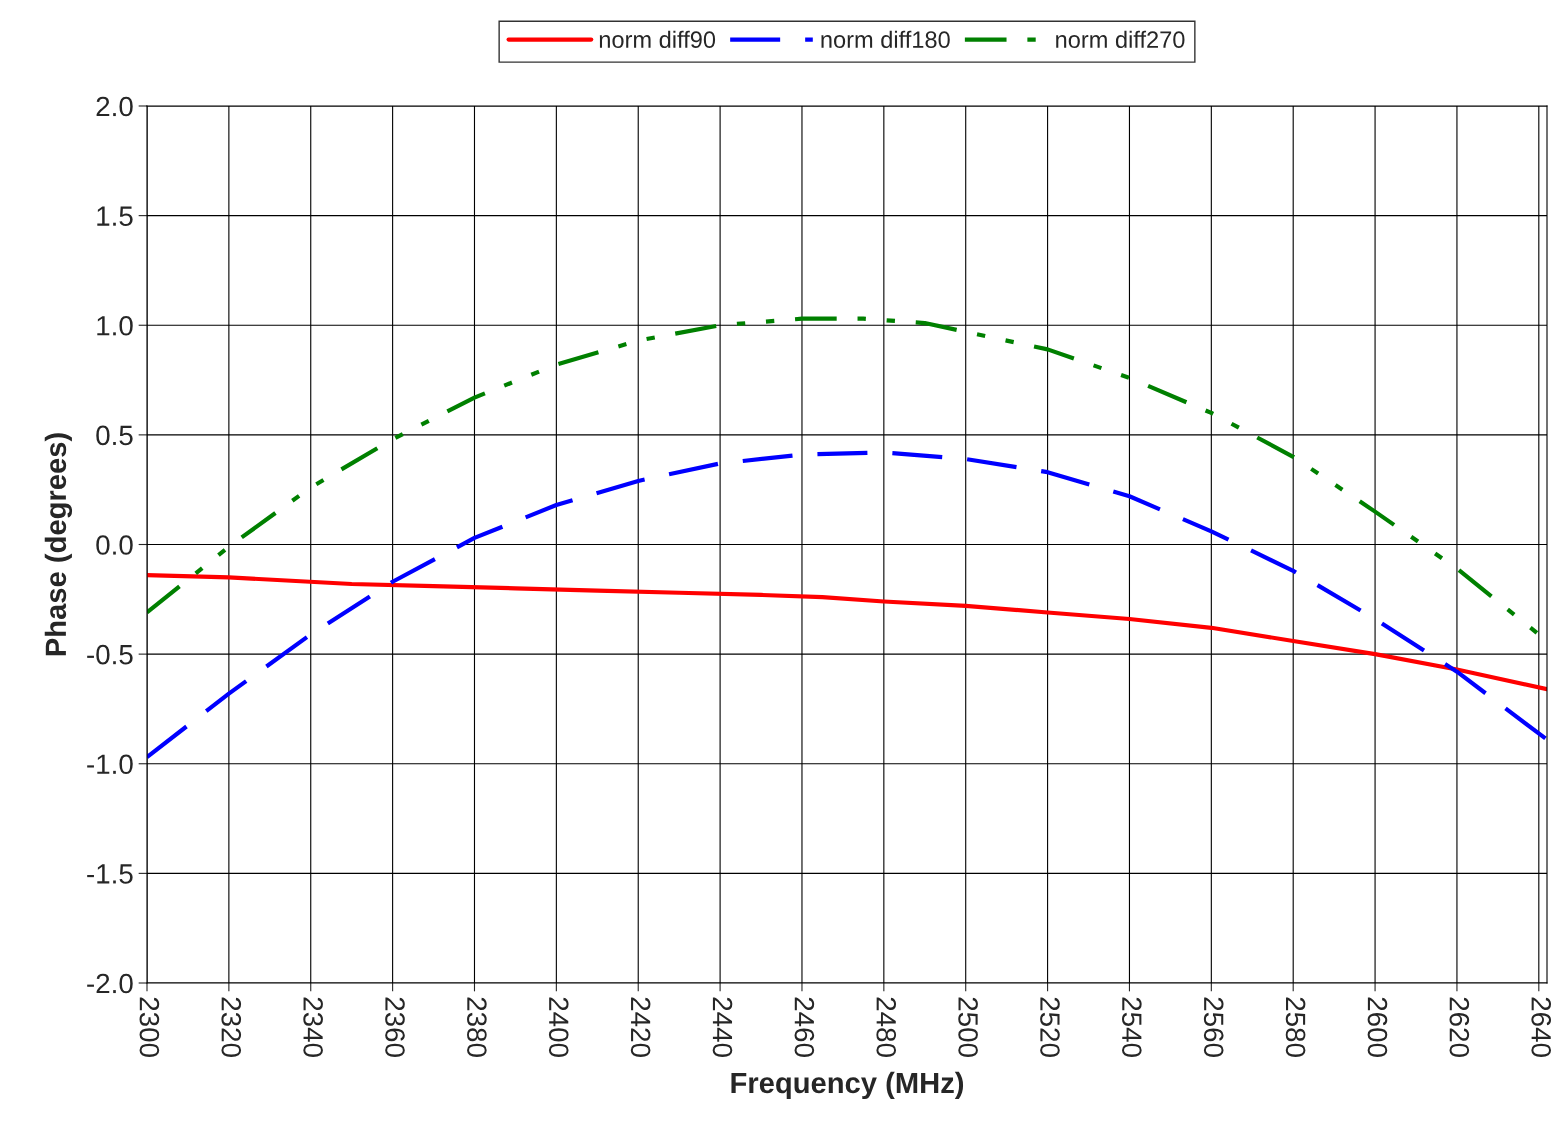 The image size is (1554, 1134). Describe the element at coordinates (114, 435) in the screenshot. I see `y-tick-label: 0.5` at that location.